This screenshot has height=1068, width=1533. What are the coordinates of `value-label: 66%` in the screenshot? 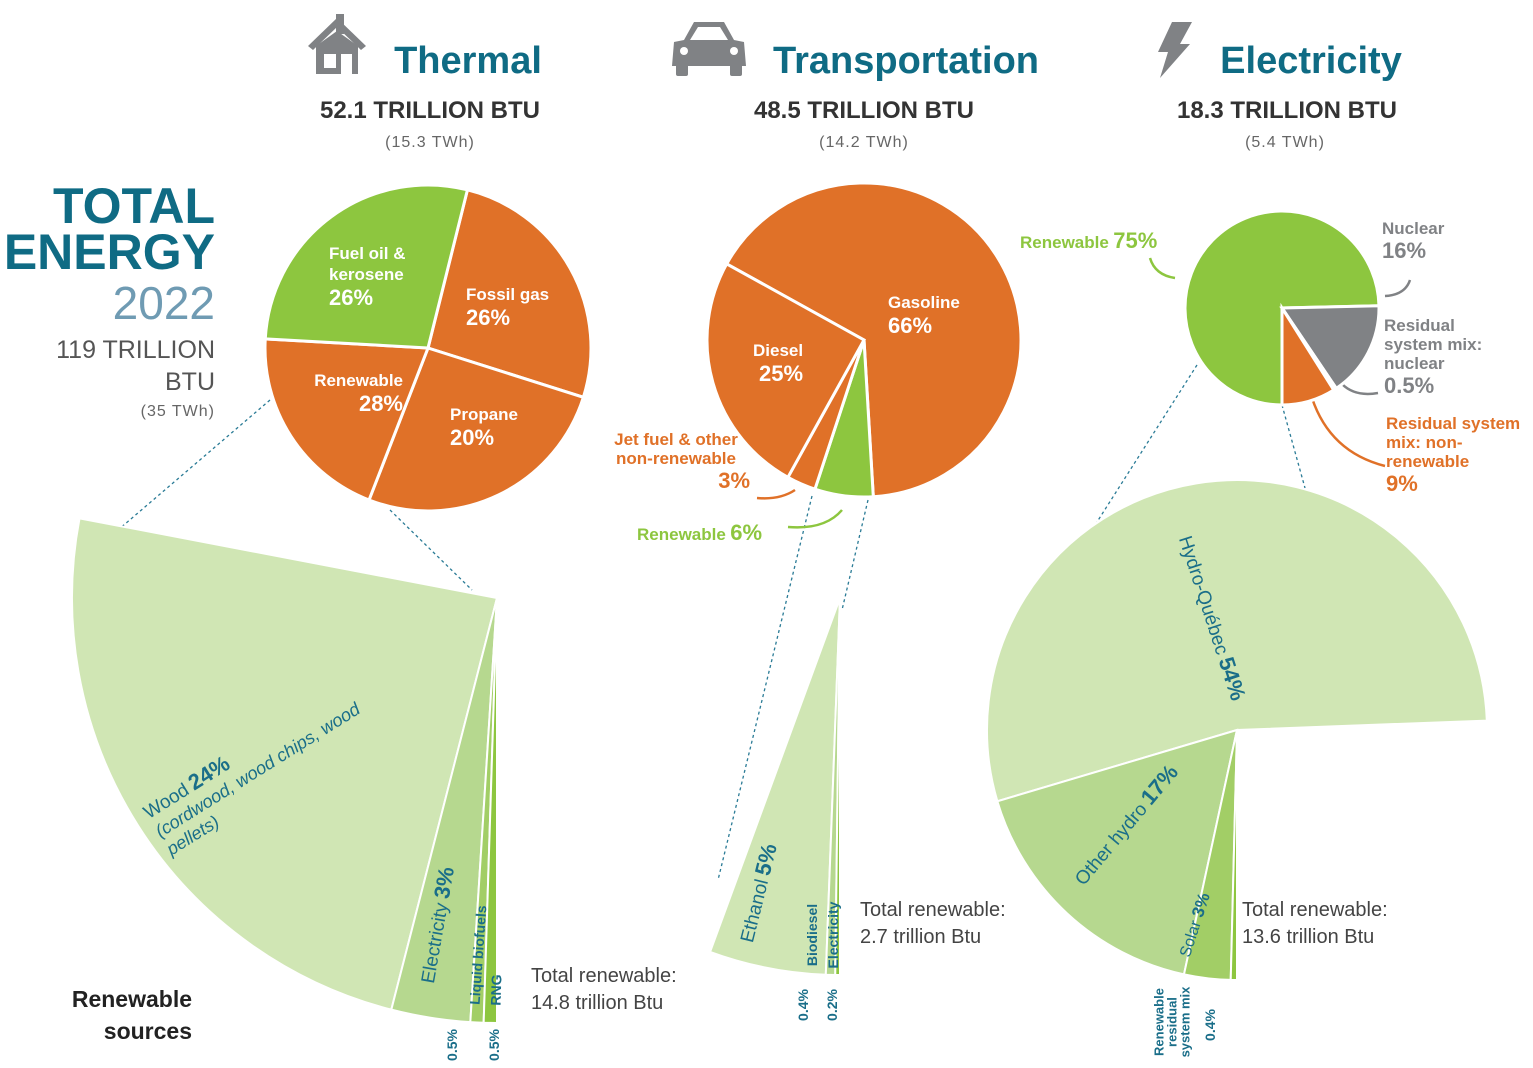 It's located at (910, 325).